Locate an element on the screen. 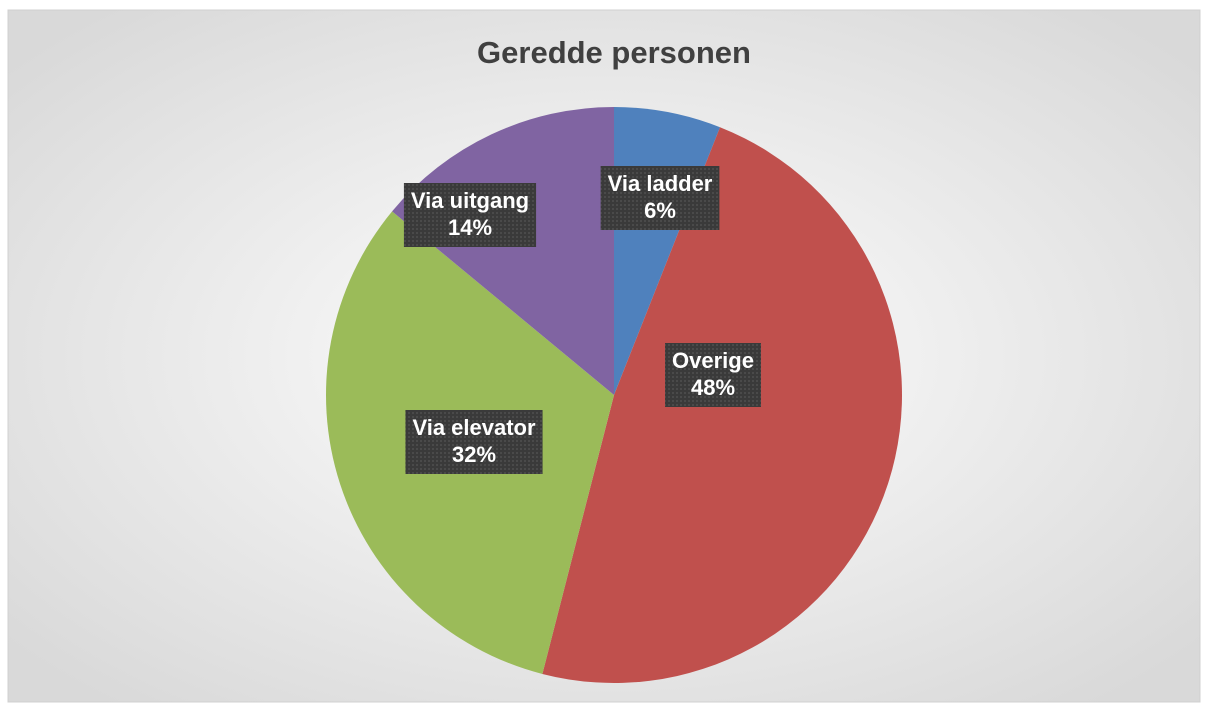 The width and height of the screenshot is (1208, 704). chart-title: Geredde personen is located at coordinates (614, 52).